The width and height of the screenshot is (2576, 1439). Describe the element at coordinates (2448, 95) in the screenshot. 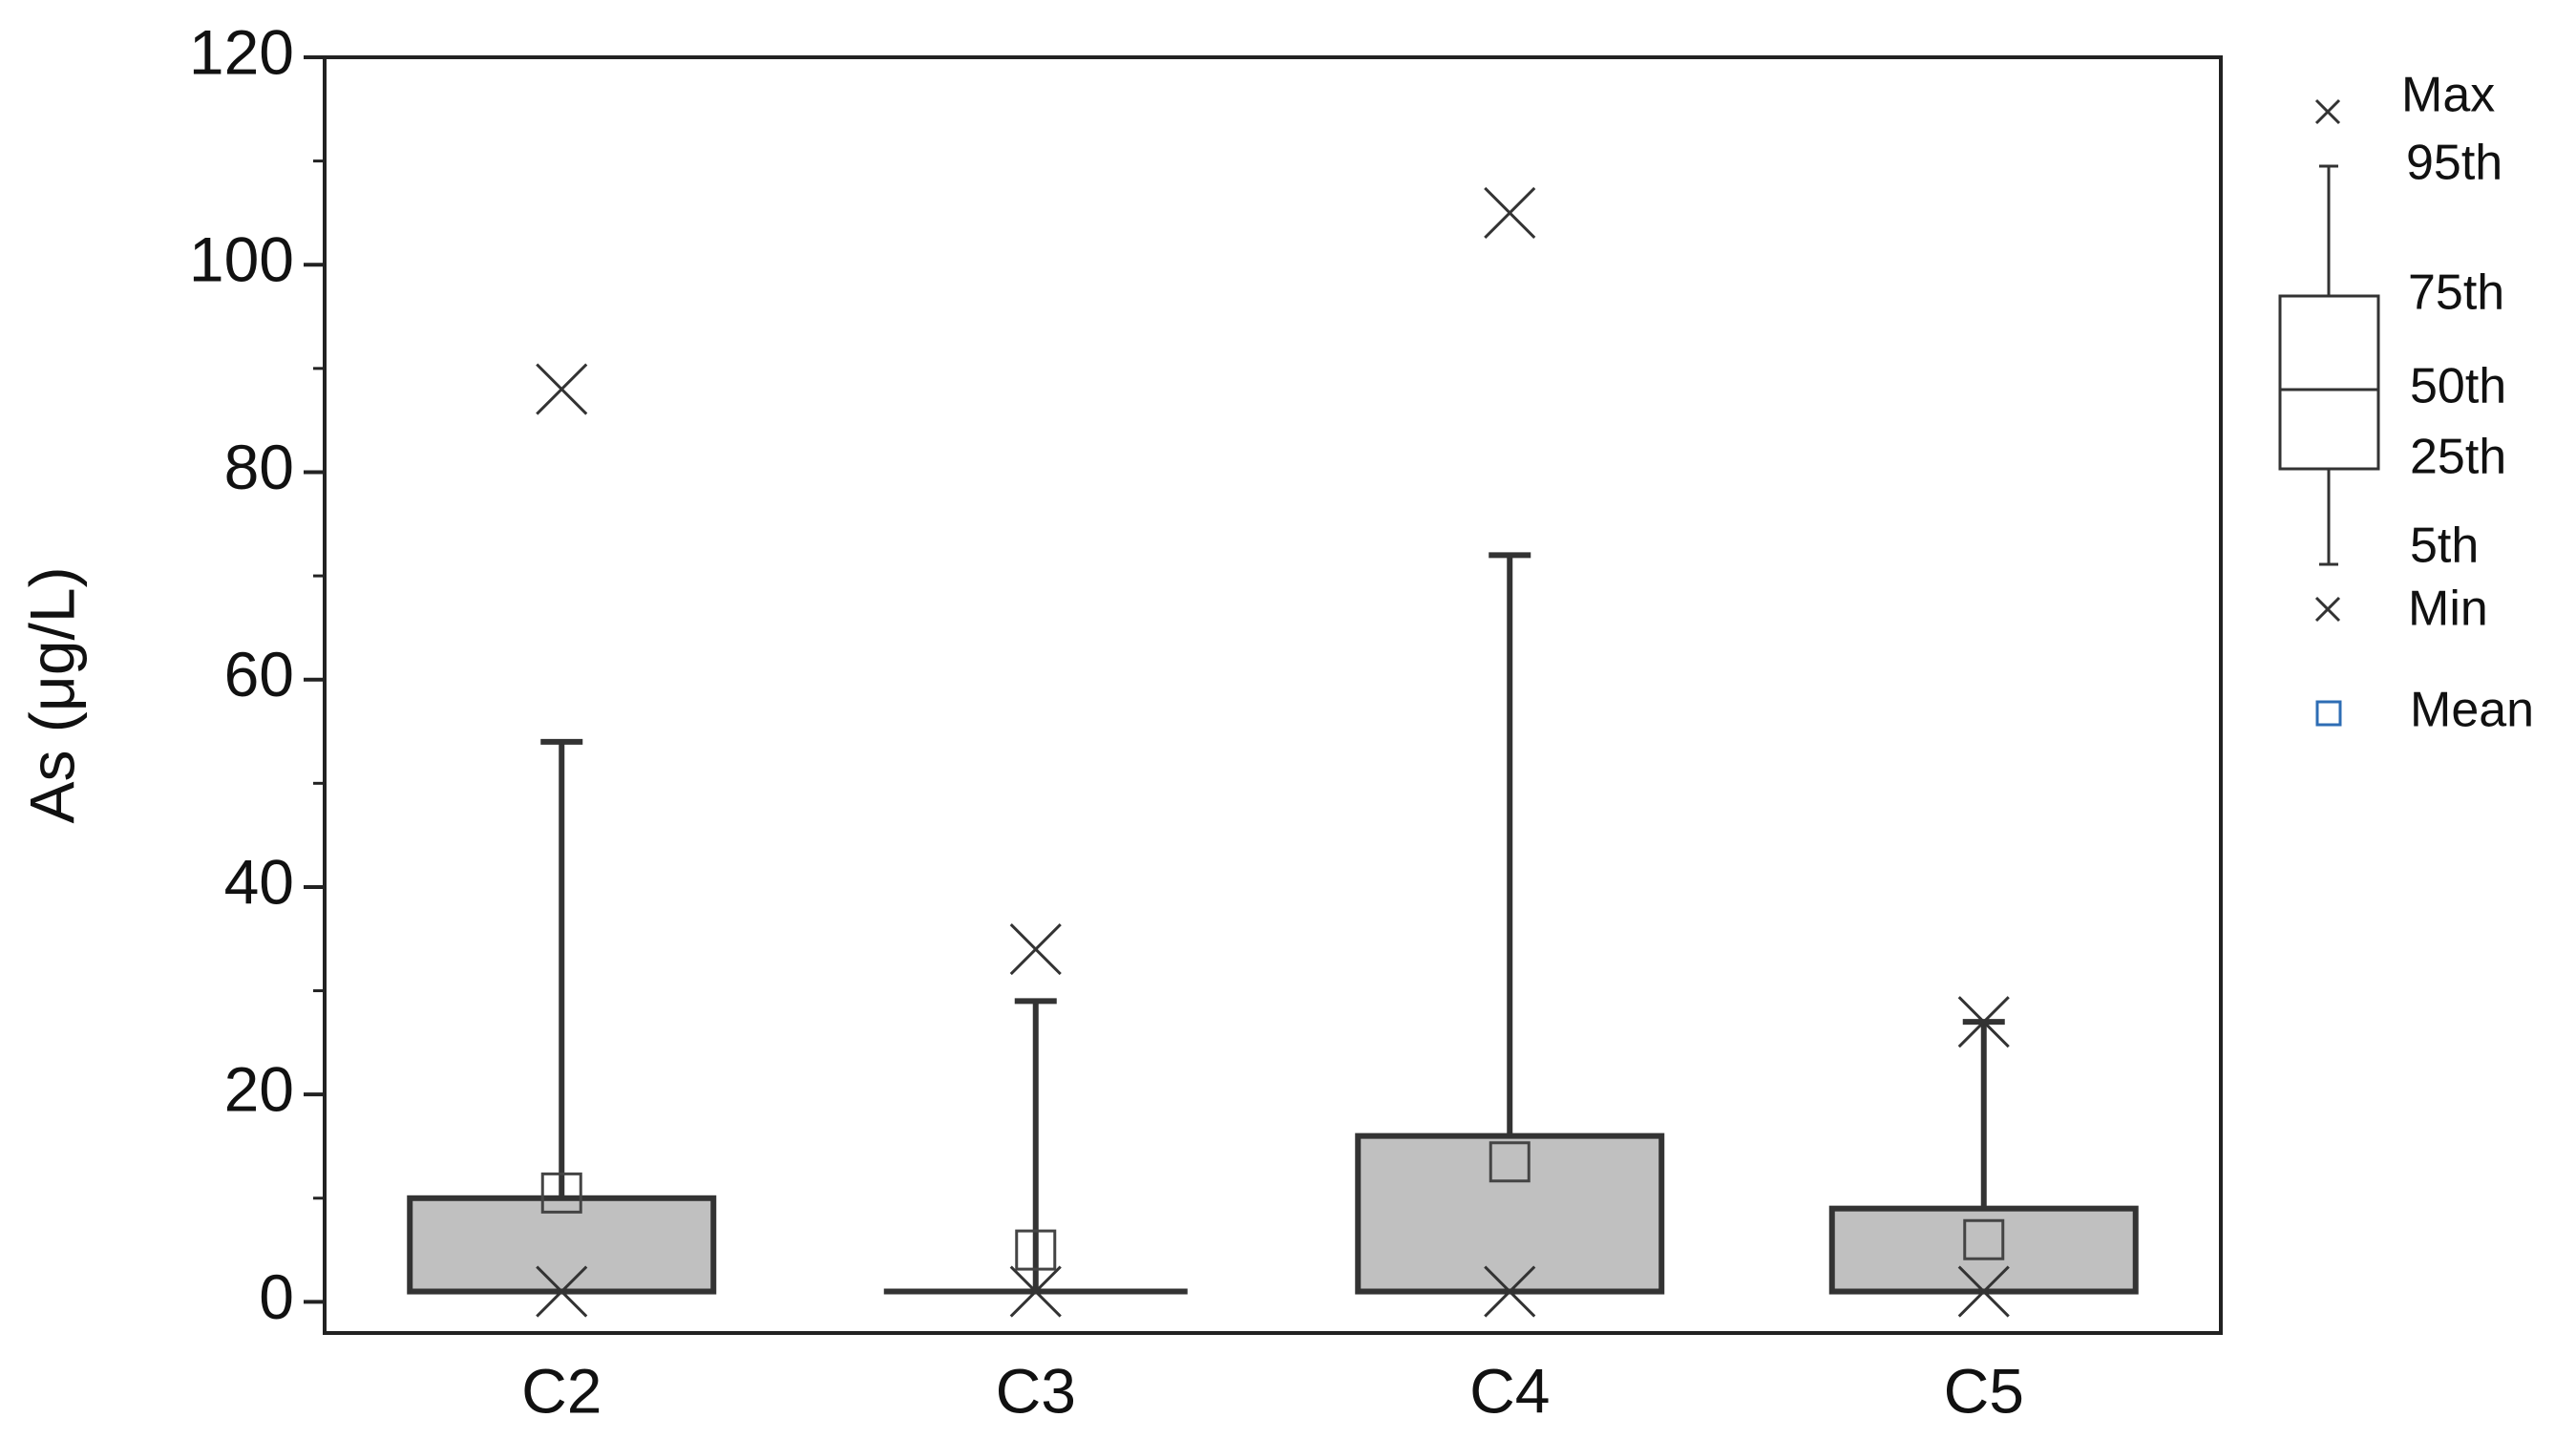

I see `legend-label: Max` at that location.